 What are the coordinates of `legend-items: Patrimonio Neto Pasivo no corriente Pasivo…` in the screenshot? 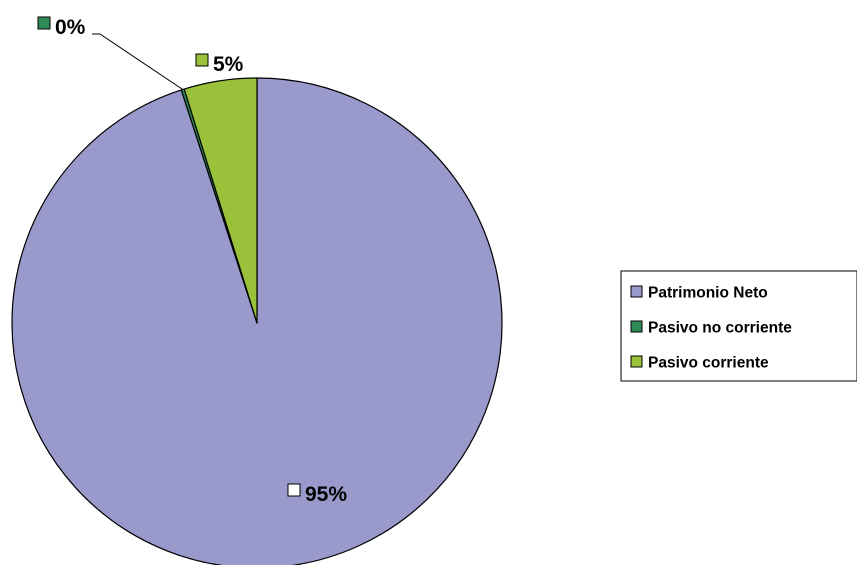 It's located at (711, 328).